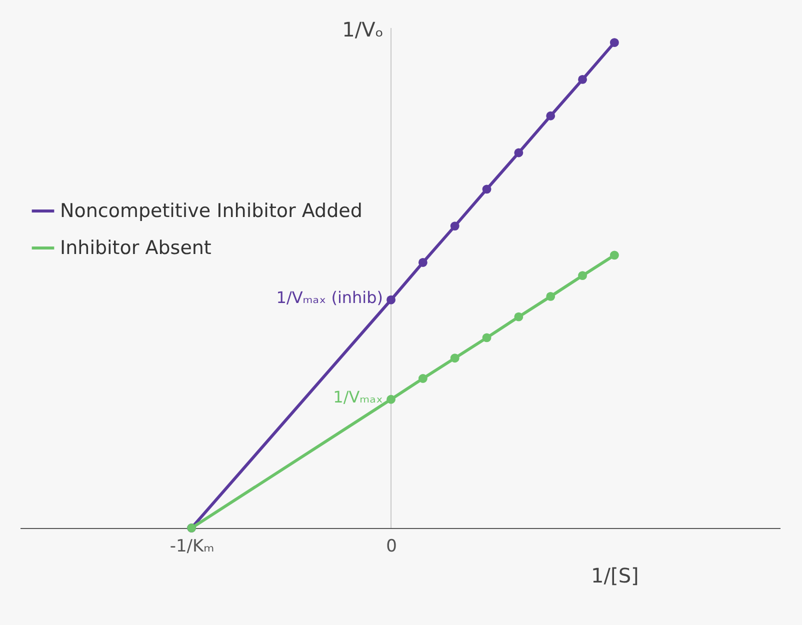 This screenshot has width=802, height=625. What do you see at coordinates (192, 546) in the screenshot?
I see `x-tick-label: -1/Kₘ` at bounding box center [192, 546].